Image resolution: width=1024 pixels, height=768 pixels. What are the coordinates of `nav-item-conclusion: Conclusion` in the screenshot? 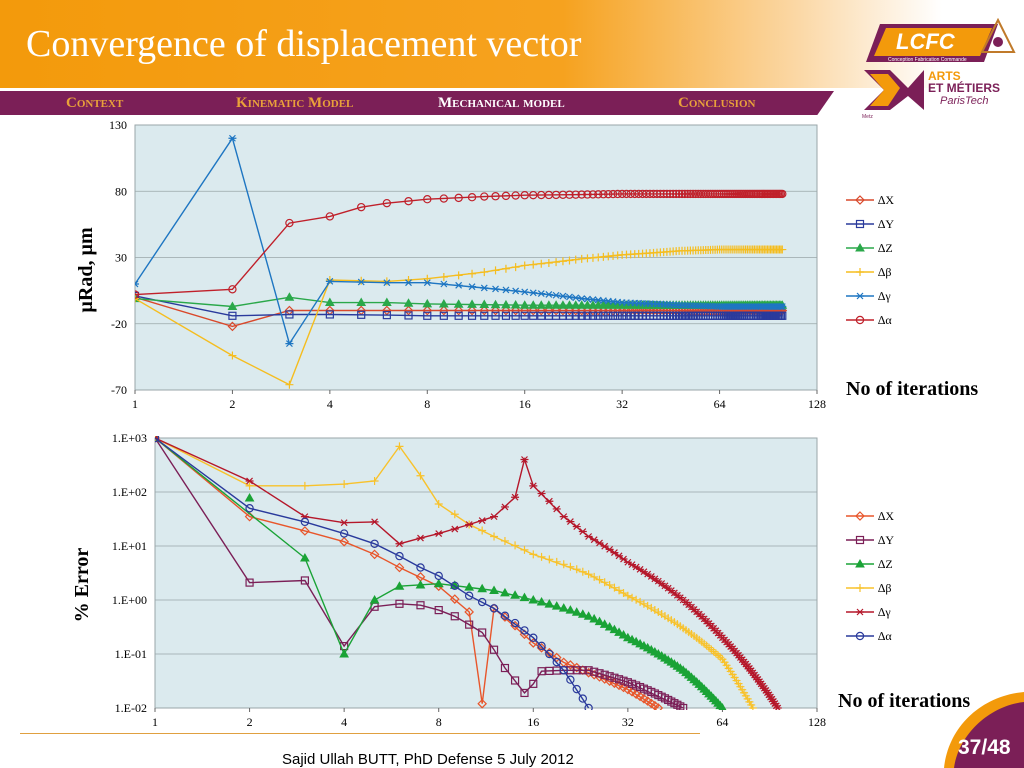 It's located at (717, 103).